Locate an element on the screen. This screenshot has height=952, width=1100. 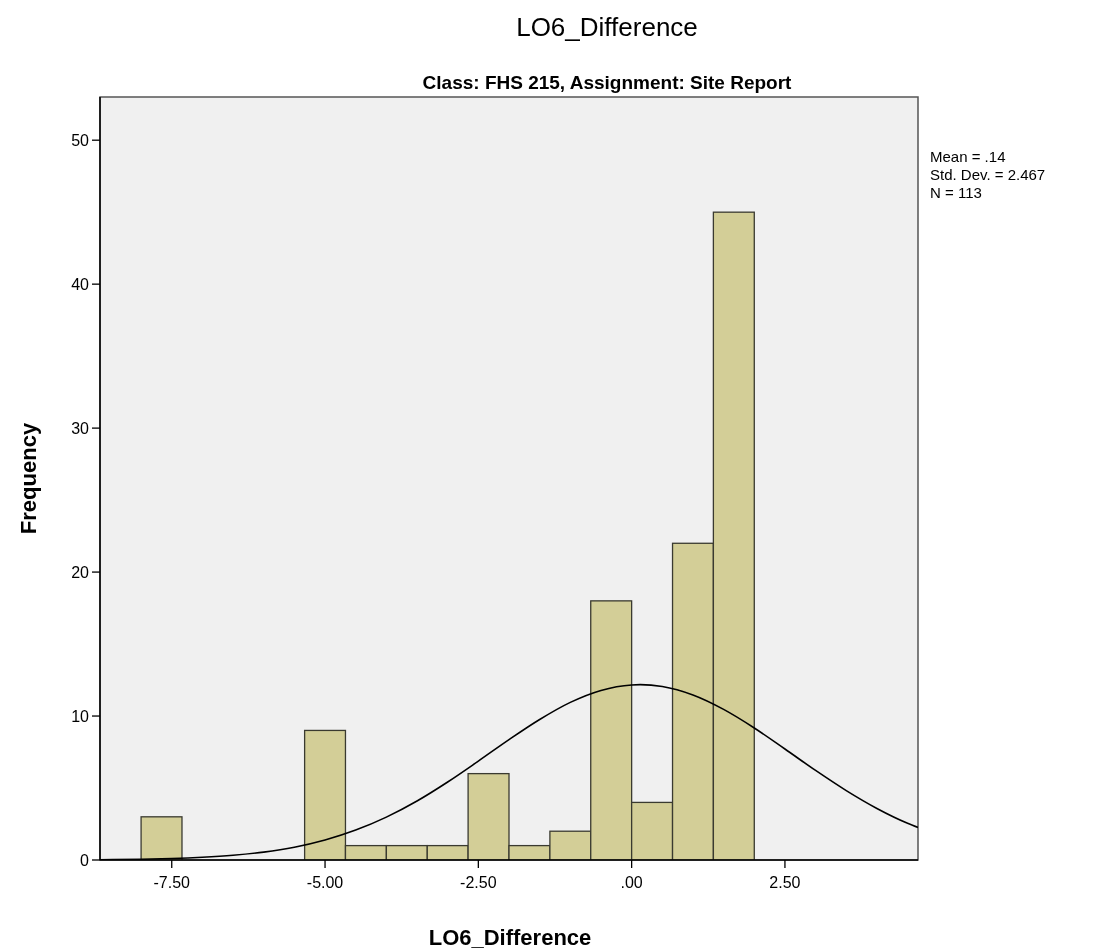
y-tick-label: 50 is located at coordinates (80, 140).